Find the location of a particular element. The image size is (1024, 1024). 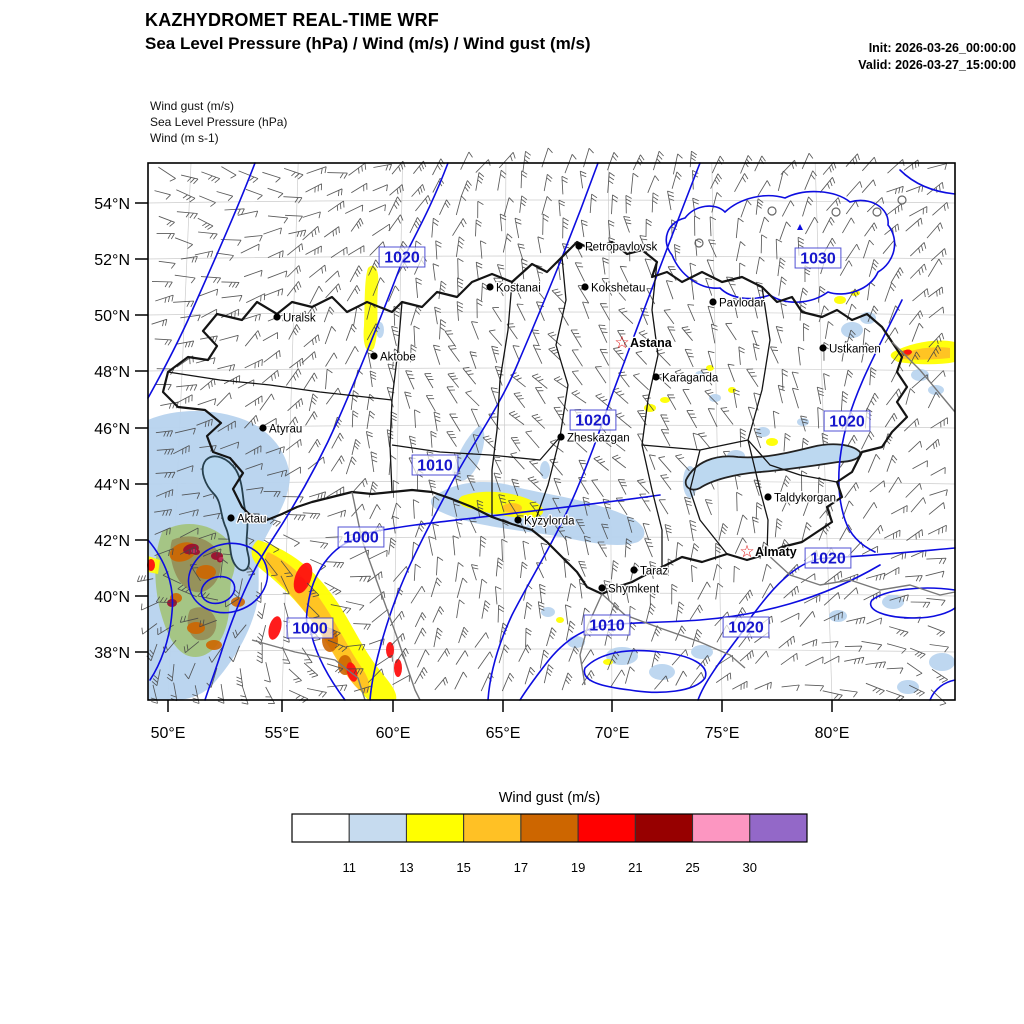

pressure-label-text: 1020 is located at coordinates (593, 421).